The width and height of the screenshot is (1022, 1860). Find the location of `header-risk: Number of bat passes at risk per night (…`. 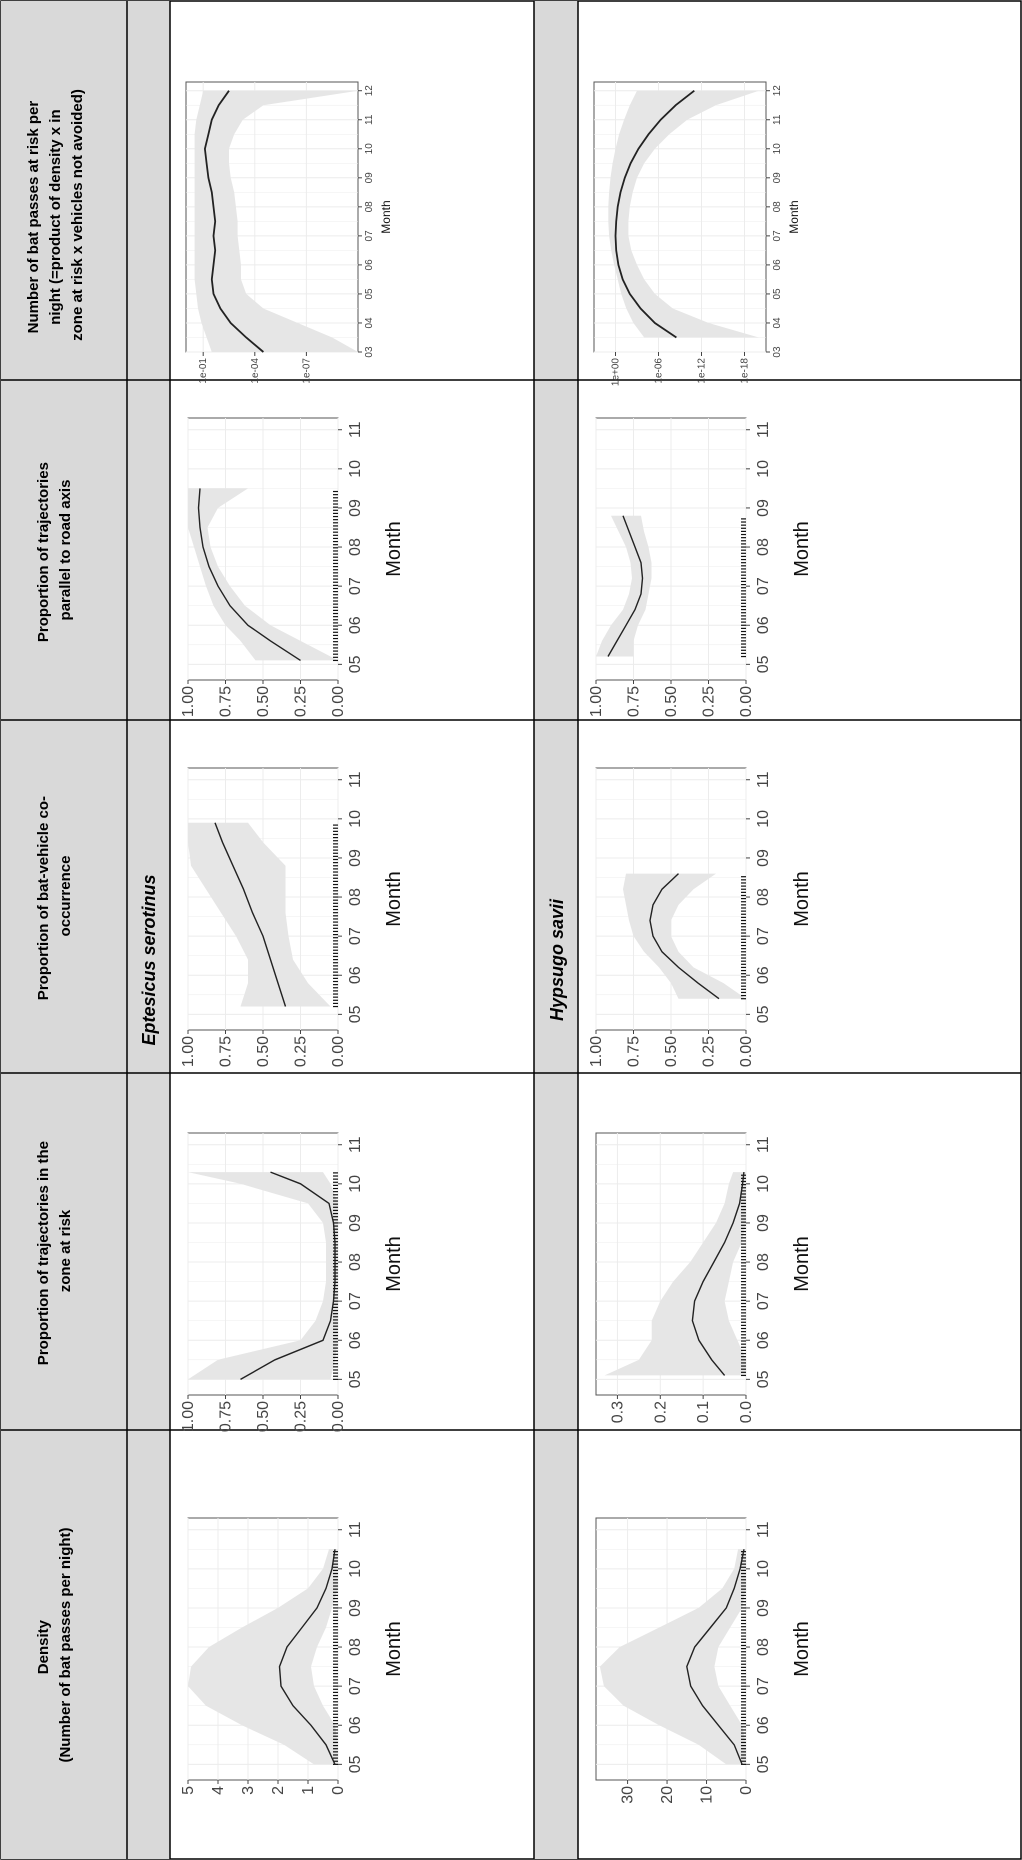

header-risk: Number of bat passes at risk per night (… is located at coordinates (55, 215).